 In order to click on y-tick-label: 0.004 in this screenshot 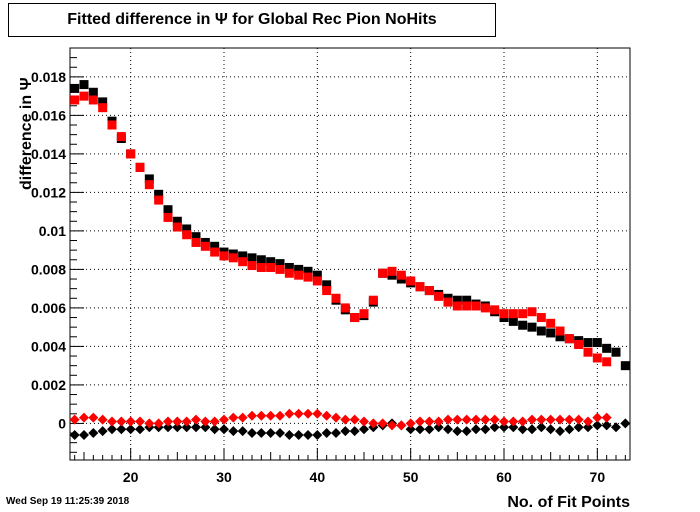, I will do `click(48, 346)`.